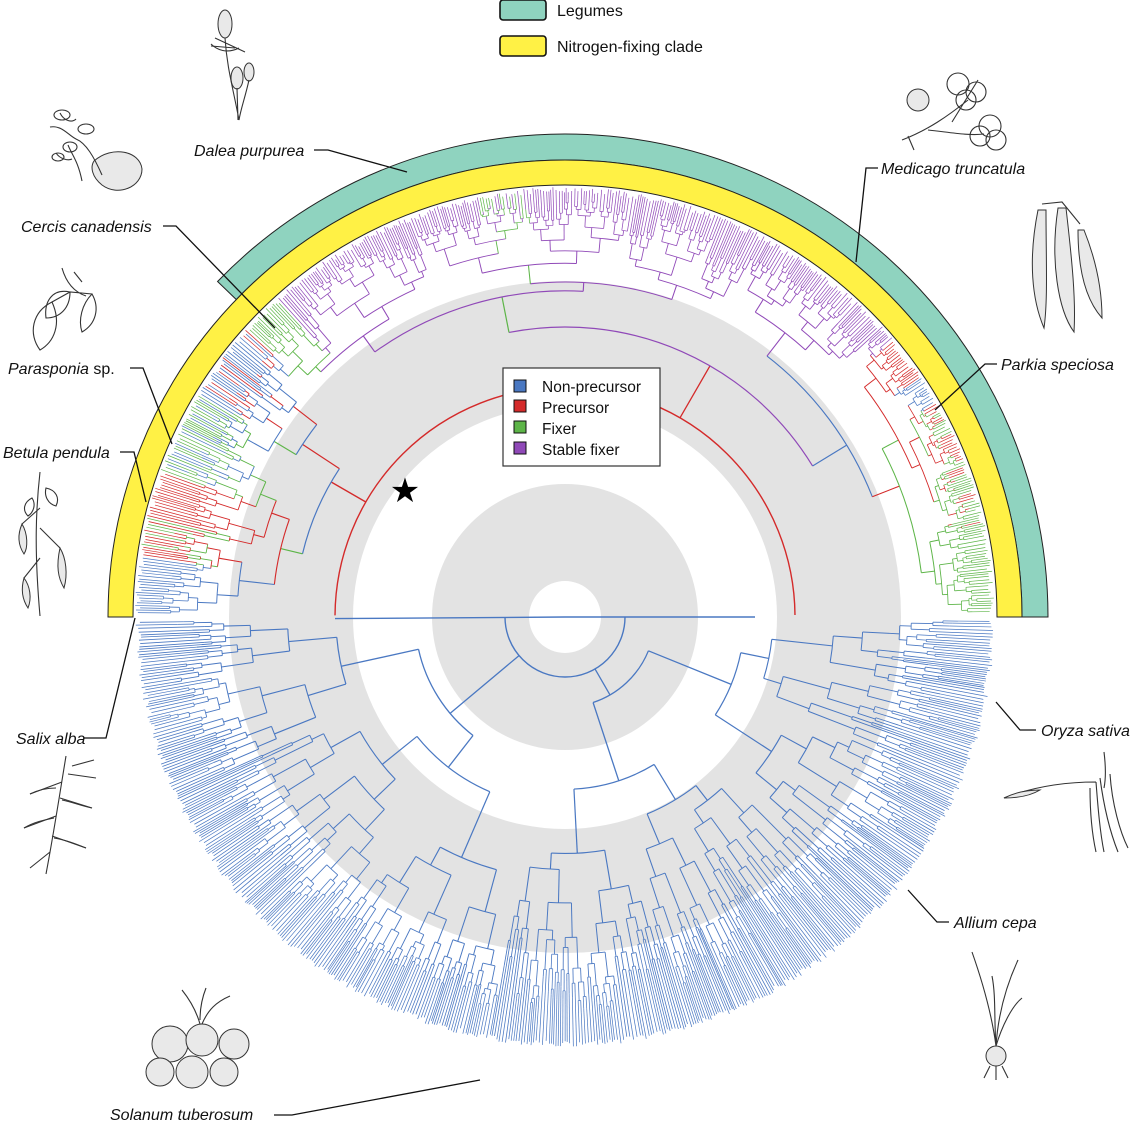  I want to click on nitrogen-fixing-key-label: Nitrogen-fixing clade, so click(630, 47).